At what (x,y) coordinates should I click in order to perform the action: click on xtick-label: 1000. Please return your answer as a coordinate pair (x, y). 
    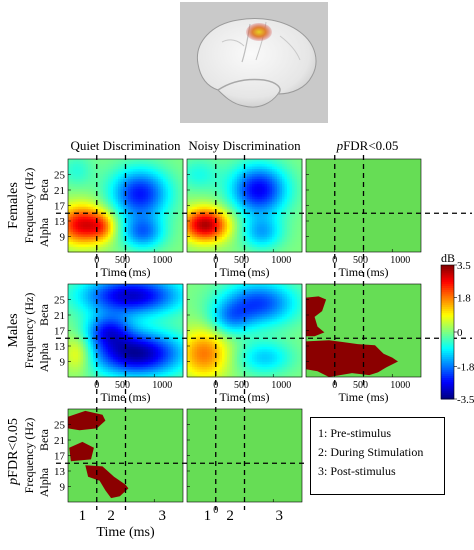
    Looking at the image, I should click on (281, 260).